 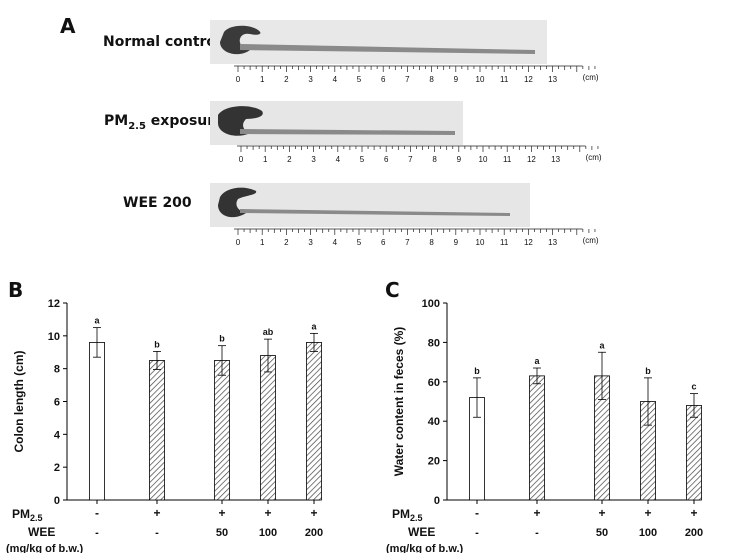 What do you see at coordinates (431, 304) in the screenshot?
I see `y-tick-label: 100` at bounding box center [431, 304].